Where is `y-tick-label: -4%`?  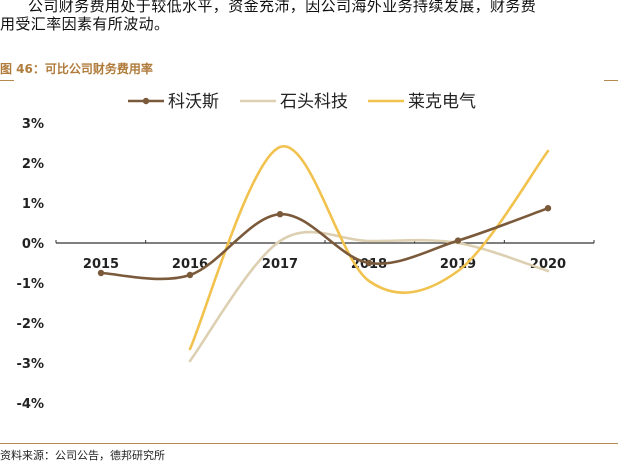 y-tick-label: -4% is located at coordinates (30, 404).